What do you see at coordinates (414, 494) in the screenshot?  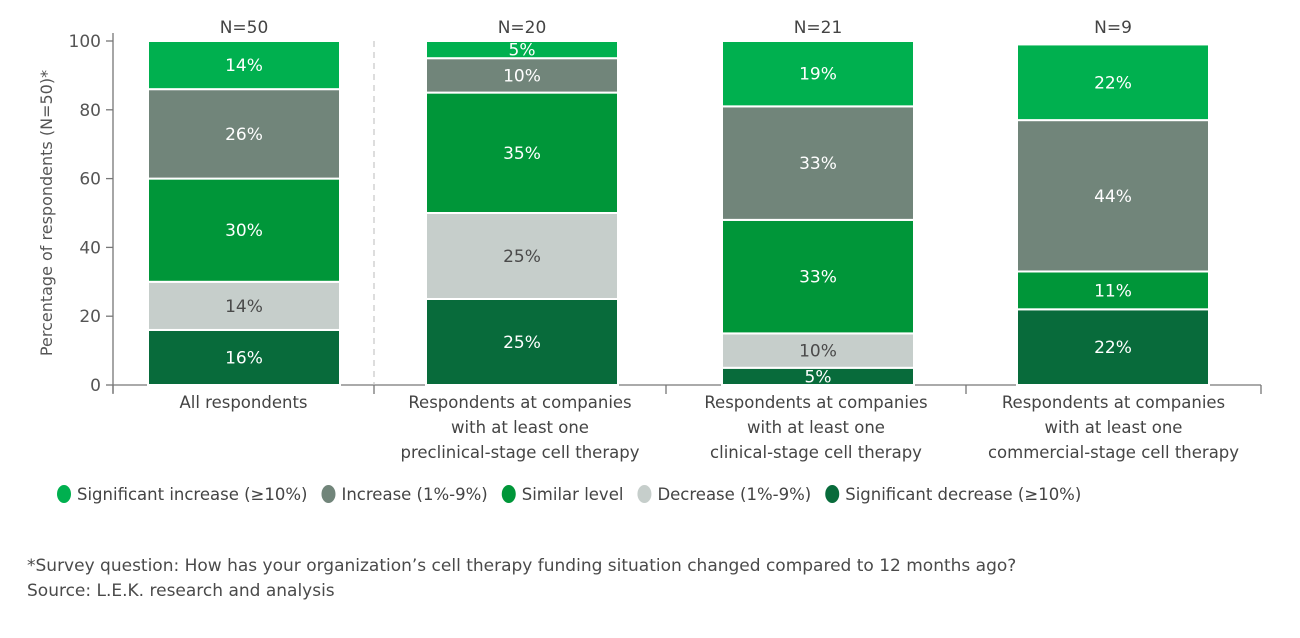 I see `legend-label: Increase (1%-9%)` at bounding box center [414, 494].